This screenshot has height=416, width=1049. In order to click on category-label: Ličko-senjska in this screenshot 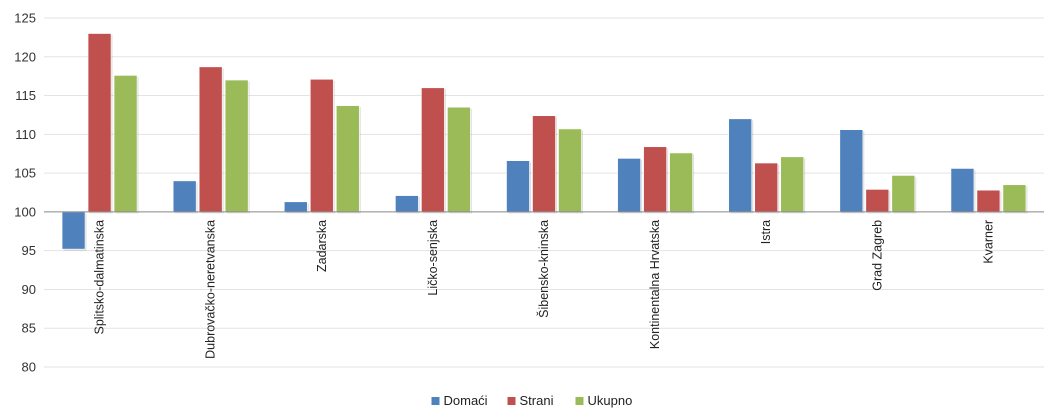, I will do `click(433, 258)`.